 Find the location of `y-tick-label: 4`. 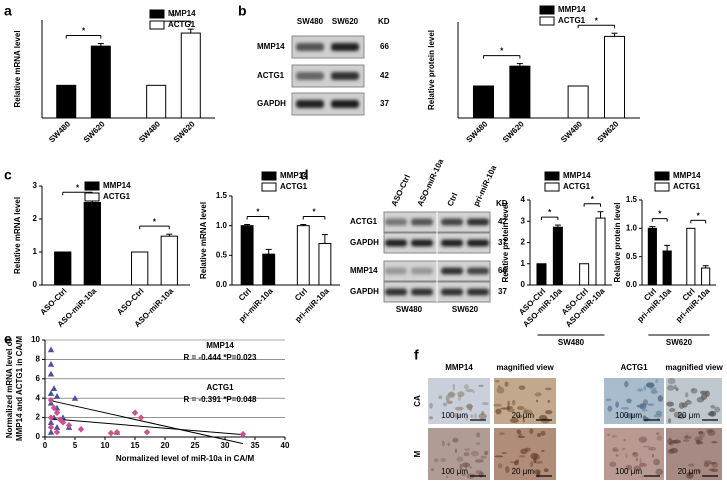

y-tick-label: 4 is located at coordinates (38, 397).